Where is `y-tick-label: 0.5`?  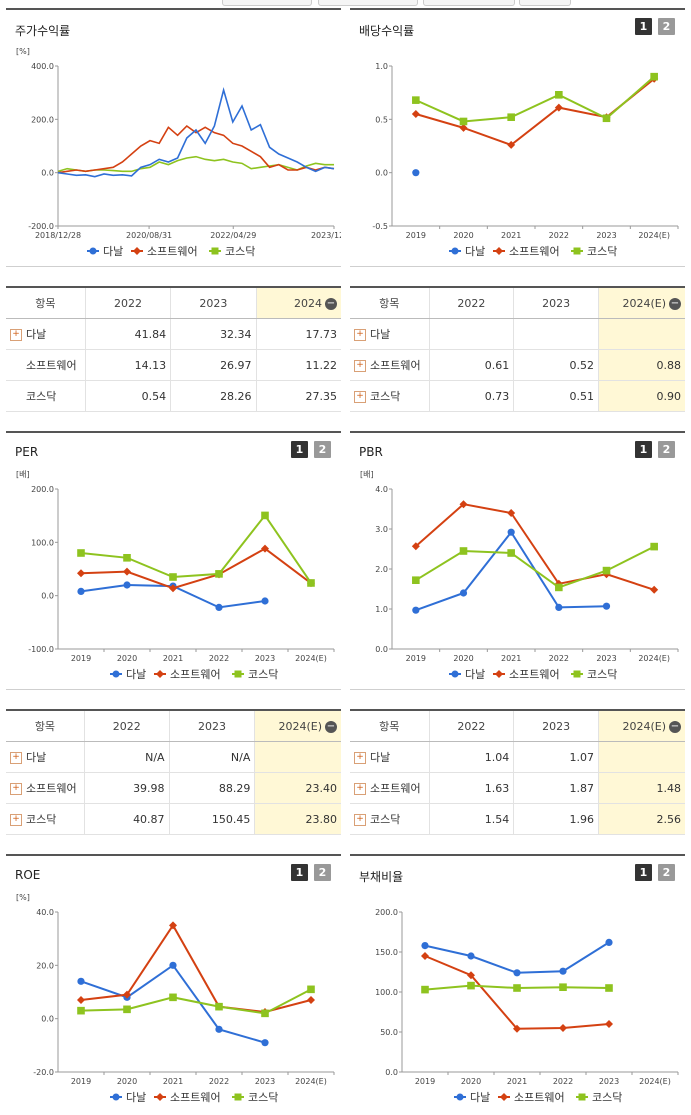
y-tick-label: 0.5 is located at coordinates (381, 119).